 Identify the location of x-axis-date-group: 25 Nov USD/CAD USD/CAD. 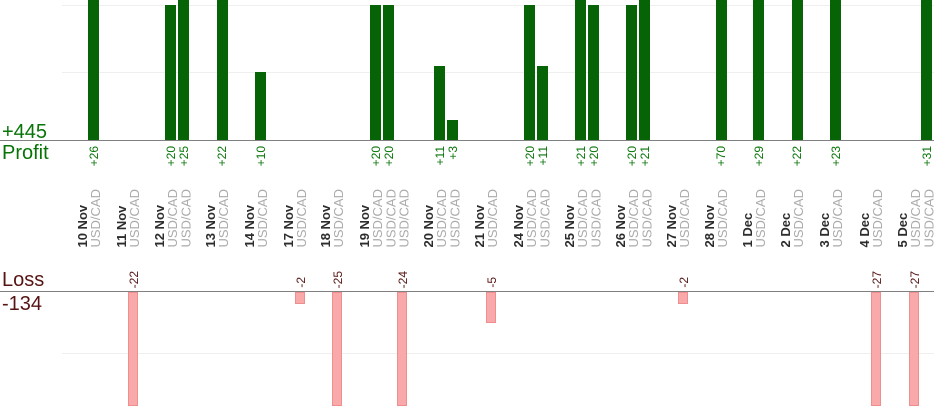
(582, 218).